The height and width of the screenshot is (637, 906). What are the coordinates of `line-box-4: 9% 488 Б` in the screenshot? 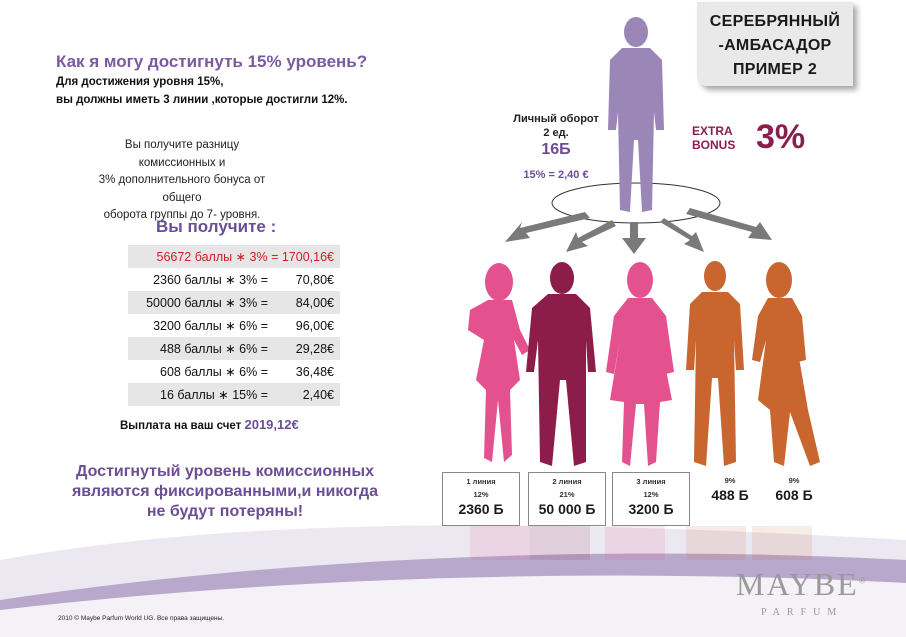 It's located at (730, 499).